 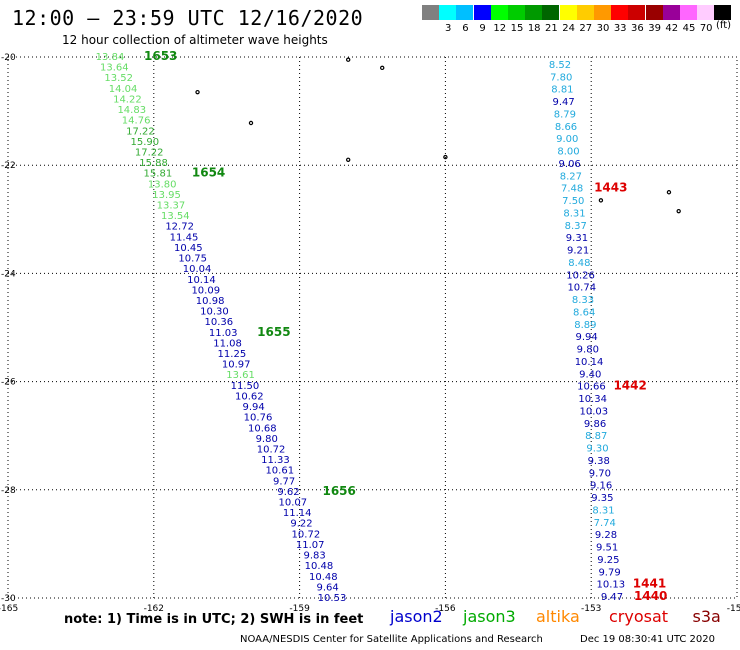 What do you see at coordinates (584, 312) in the screenshot?
I see `east-track-wave-height: 8.64` at bounding box center [584, 312].